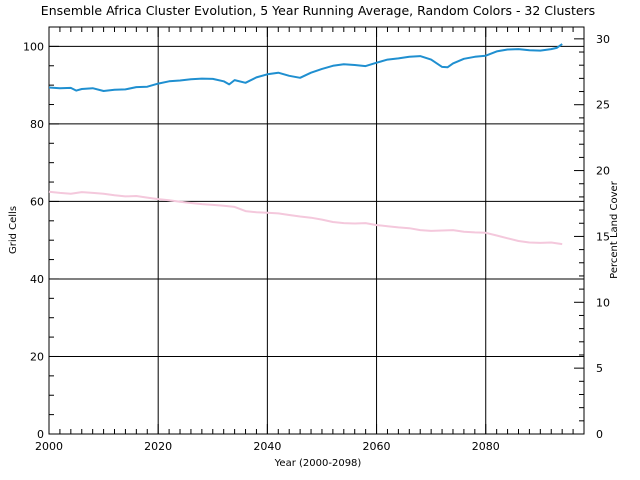  Describe the element at coordinates (267, 446) in the screenshot. I see `x-tick-label: 2040` at that location.